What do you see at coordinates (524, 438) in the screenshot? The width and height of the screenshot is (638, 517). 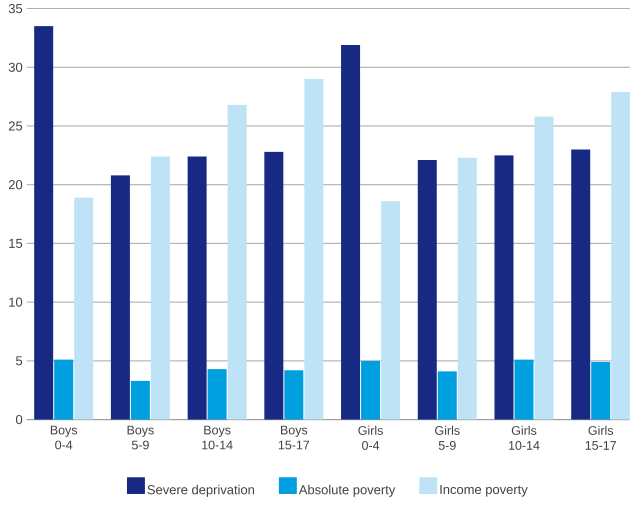 I see `x-tick-label: Girls 10-14` at bounding box center [524, 438].